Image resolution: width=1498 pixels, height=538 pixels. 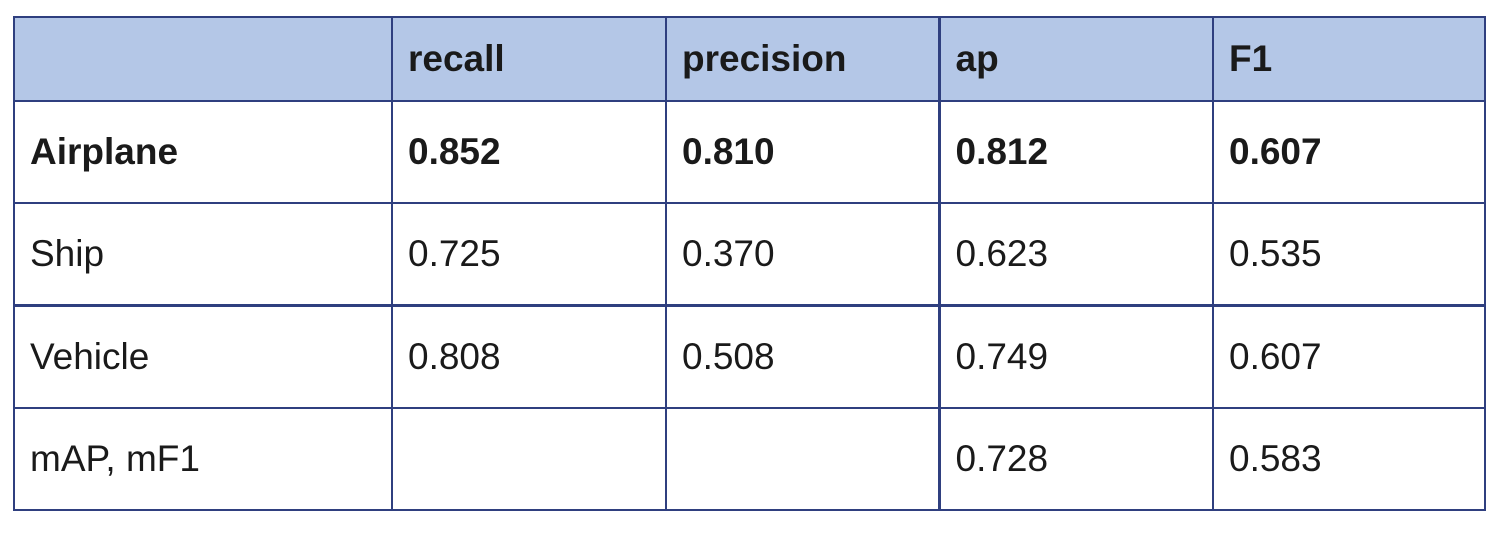 What do you see at coordinates (203, 356) in the screenshot?
I see `row-label-cell: Vehicle` at bounding box center [203, 356].